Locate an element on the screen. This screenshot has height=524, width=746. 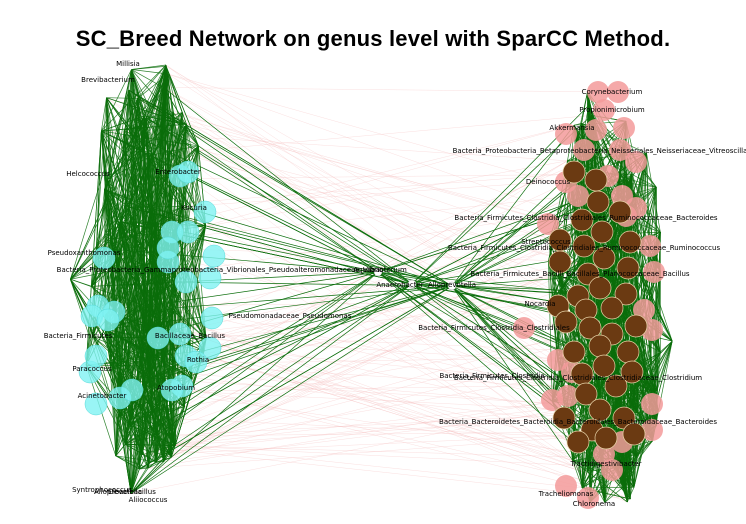
node-label: Acinetobacter is located at coordinates (102, 396).